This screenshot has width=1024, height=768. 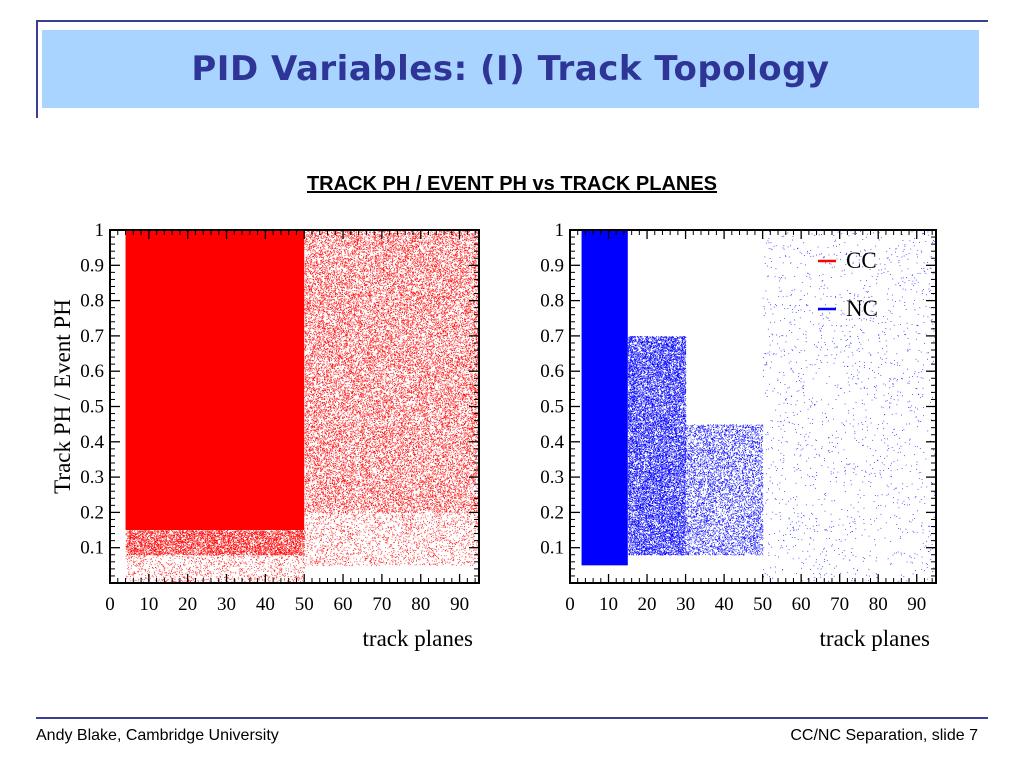 What do you see at coordinates (37, 69) in the screenshot?
I see `slide-frame-left-line` at bounding box center [37, 69].